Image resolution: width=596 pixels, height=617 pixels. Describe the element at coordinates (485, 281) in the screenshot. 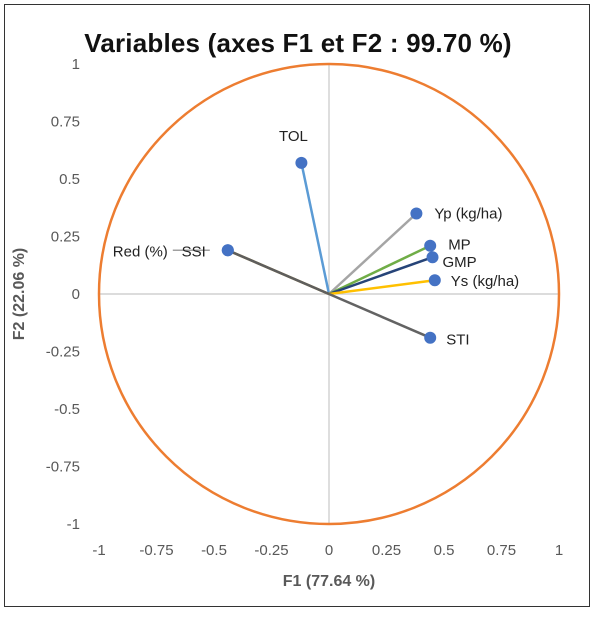

I see `label-ys-kg-ha: Ys (kg/ha)` at that location.